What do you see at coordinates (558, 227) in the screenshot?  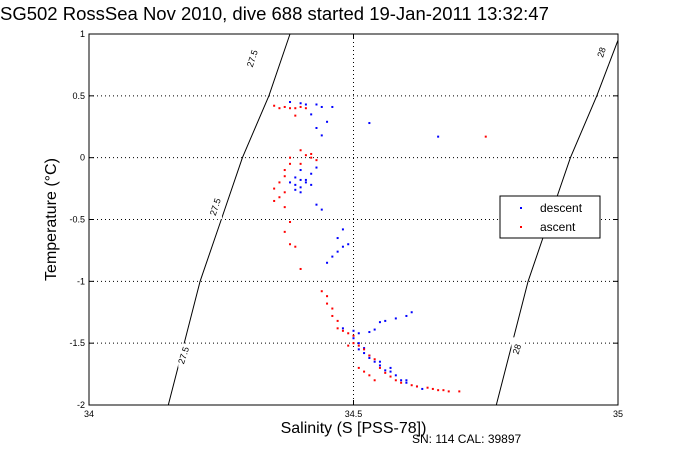 I see `legend-label: ascent` at bounding box center [558, 227].